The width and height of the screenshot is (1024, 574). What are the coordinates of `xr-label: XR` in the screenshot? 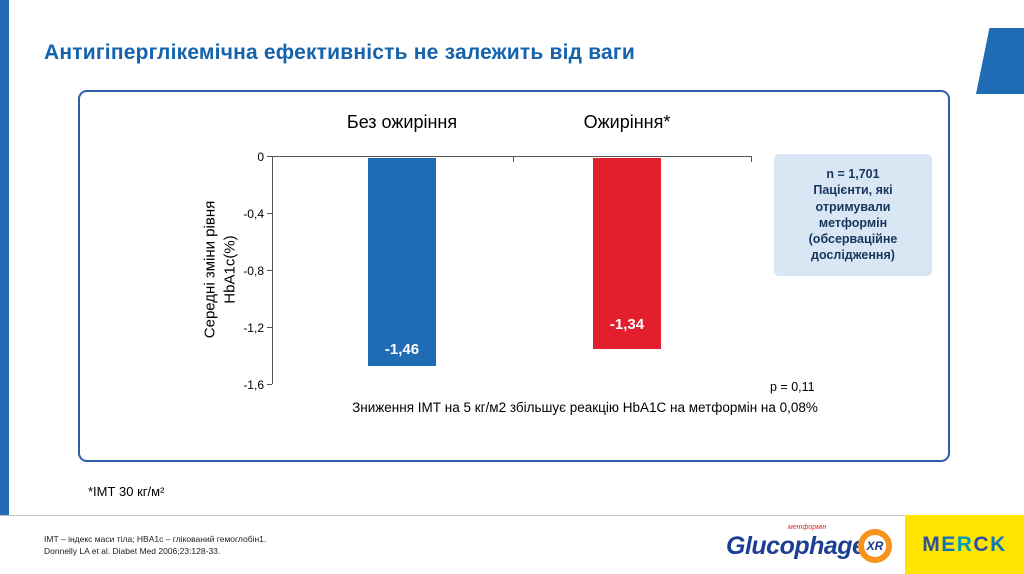 It's located at (875, 546).